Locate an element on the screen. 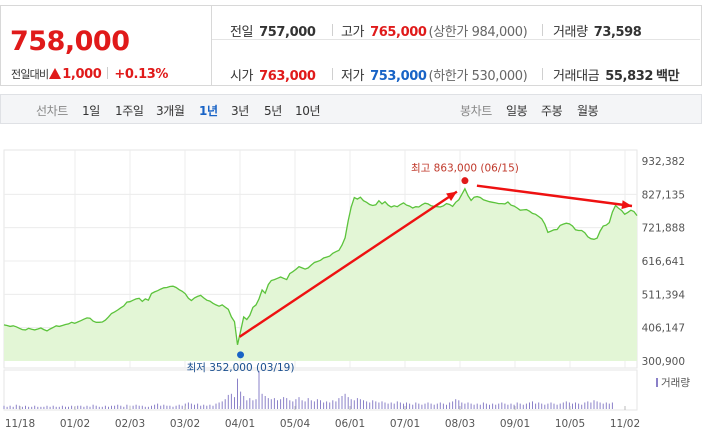 Image resolution: width=702 pixels, height=443 pixels. turnover-unit: 백만 is located at coordinates (668, 76).